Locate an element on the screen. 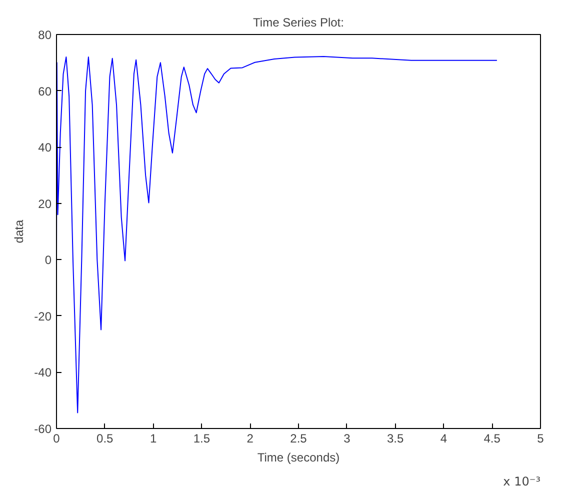  x-tick-label: 4.5 is located at coordinates (492, 439).